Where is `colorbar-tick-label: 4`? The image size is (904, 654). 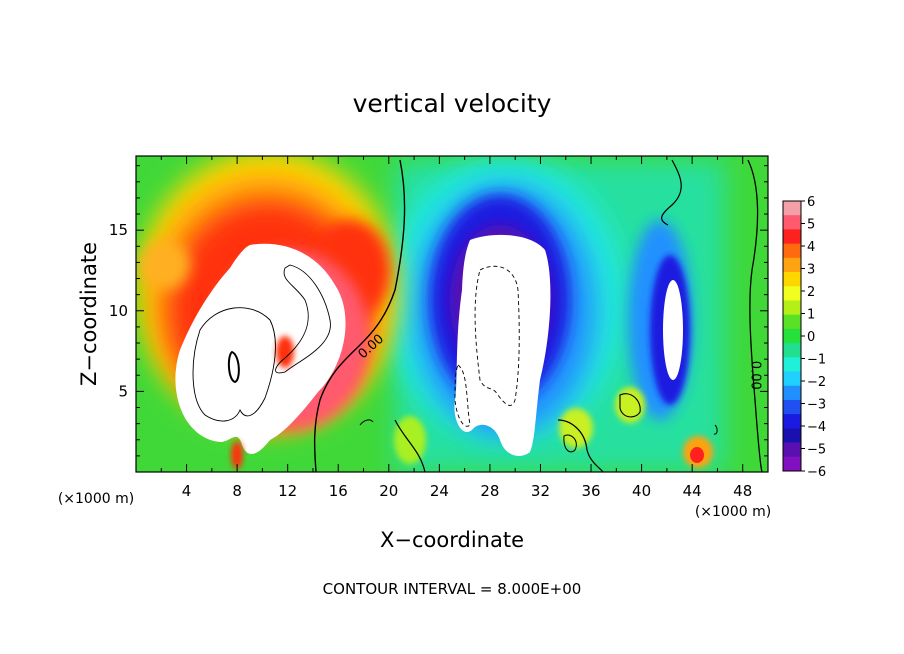 colorbar-tick-label: 4 is located at coordinates (811, 247).